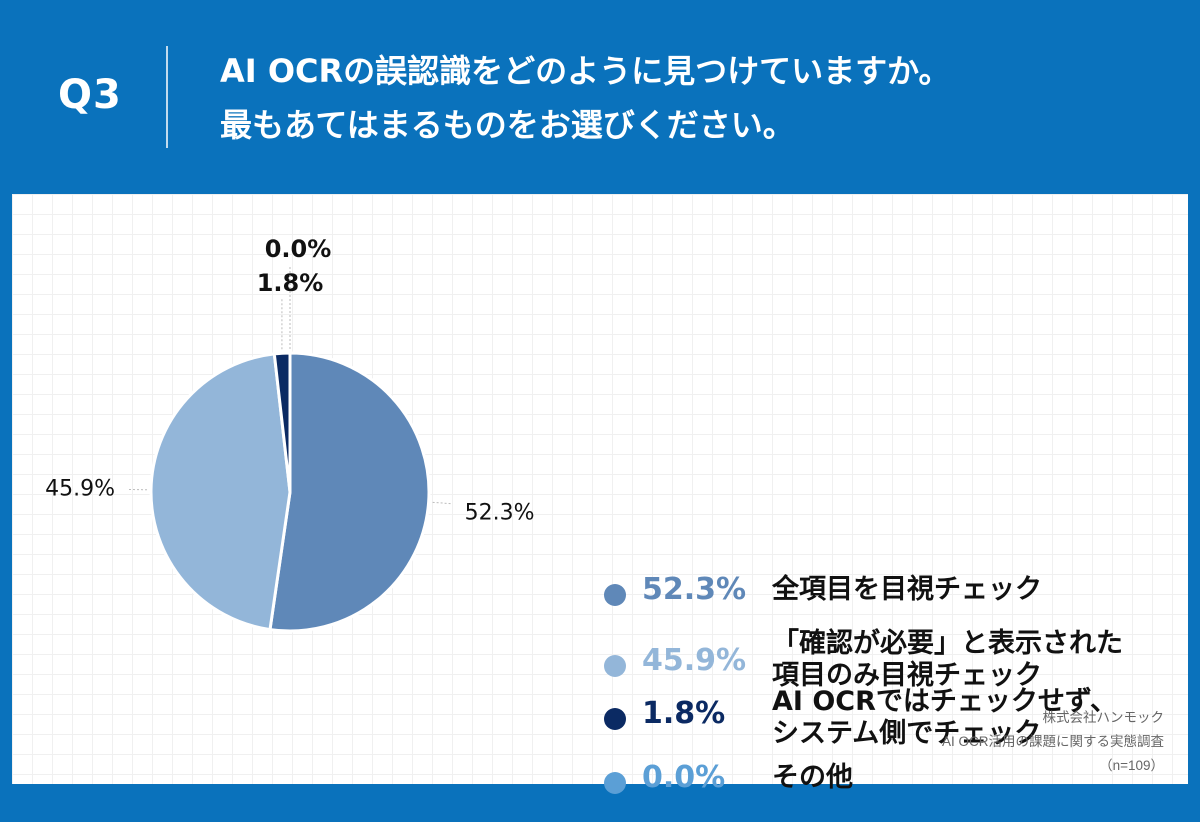  Describe the element at coordinates (1053, 718) in the screenshot. I see `source-company: 株式会社ハンモック` at that location.